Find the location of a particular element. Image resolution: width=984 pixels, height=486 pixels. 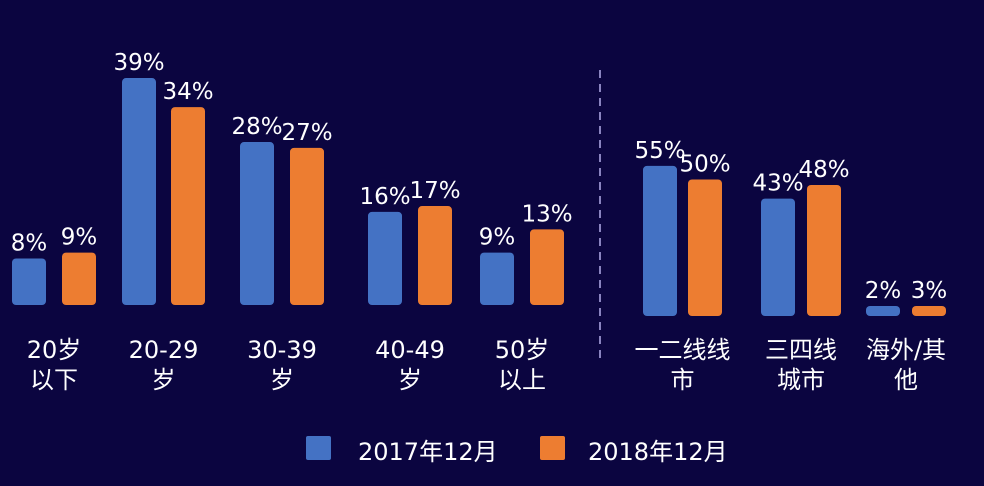

category-label: 三四线 is located at coordinates (801, 350).